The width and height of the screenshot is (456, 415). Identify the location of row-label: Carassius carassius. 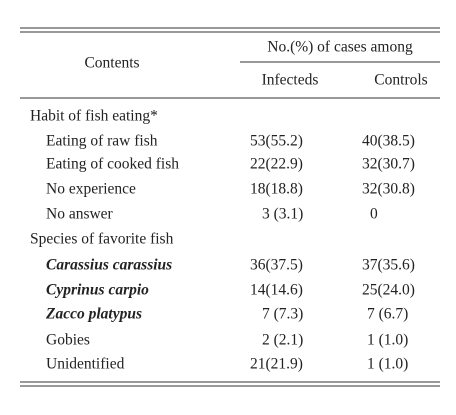
(109, 265).